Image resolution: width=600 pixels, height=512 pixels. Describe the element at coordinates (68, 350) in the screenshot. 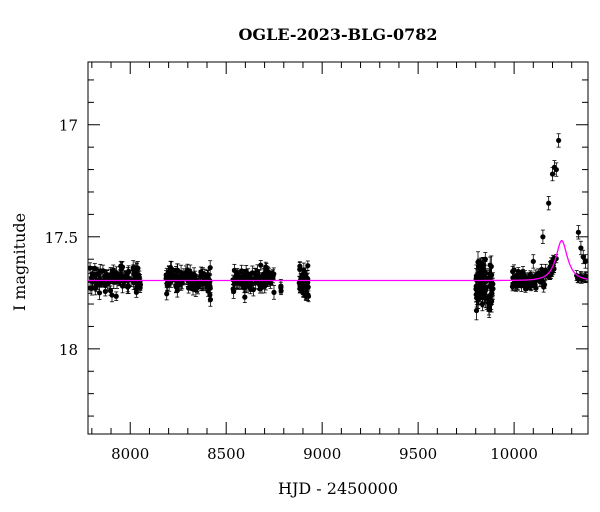

I see `y-tick-label: 18` at that location.